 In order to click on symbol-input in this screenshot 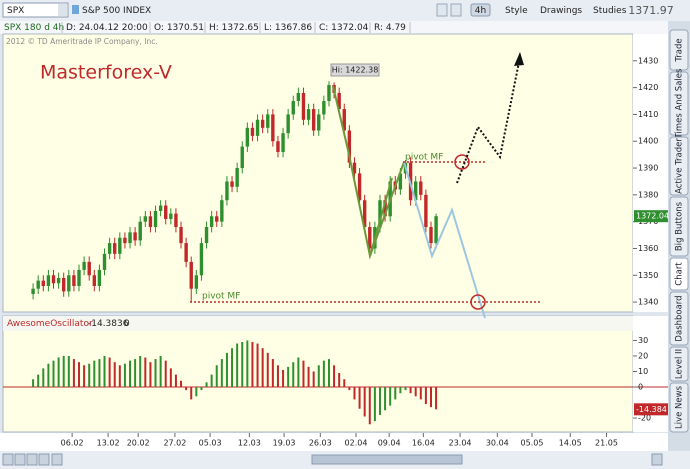, I will do `click(35, 10)`.